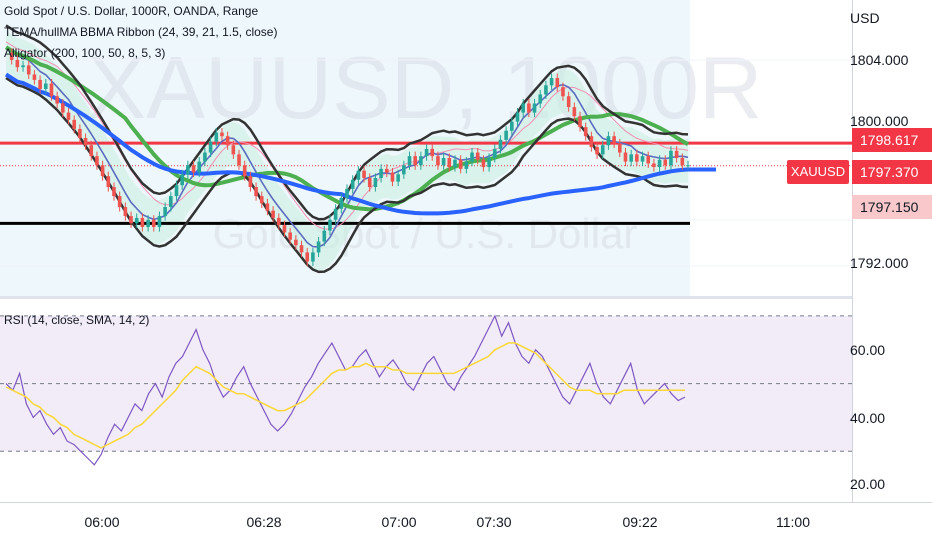 This screenshot has height=551, width=932. Describe the element at coordinates (264, 522) in the screenshot. I see `time-label-0628: 06:28` at that location.